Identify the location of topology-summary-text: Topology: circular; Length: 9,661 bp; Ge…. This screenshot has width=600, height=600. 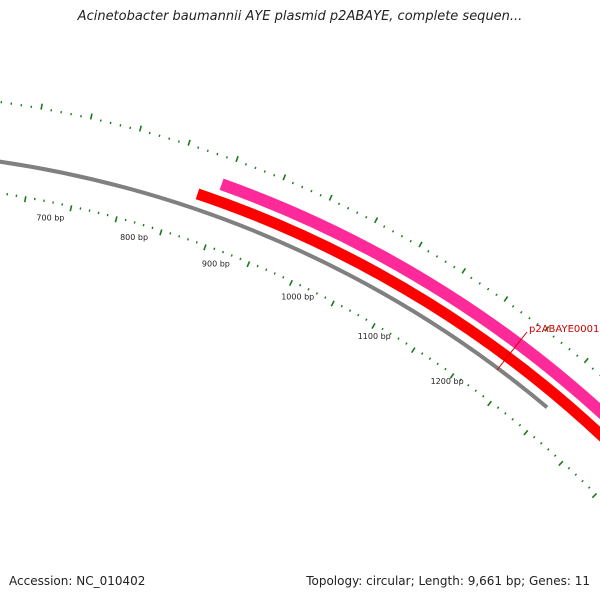
(448, 581).